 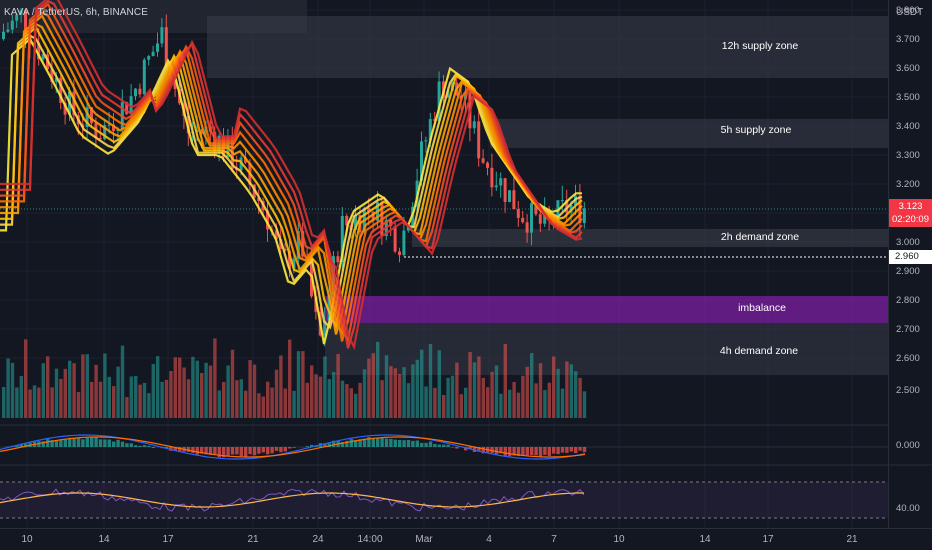 What do you see at coordinates (760, 237) in the screenshot?
I see `zone-label-2h-demand: 2h demand zone` at bounding box center [760, 237].